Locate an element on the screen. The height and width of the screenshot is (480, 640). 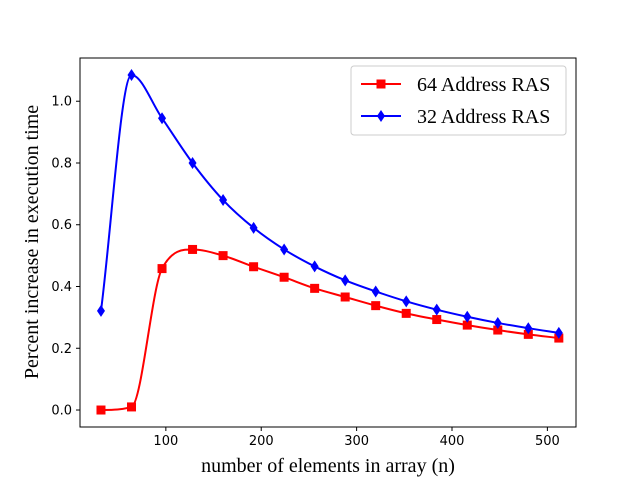
x-tick-label: 100 is located at coordinates (165, 441).